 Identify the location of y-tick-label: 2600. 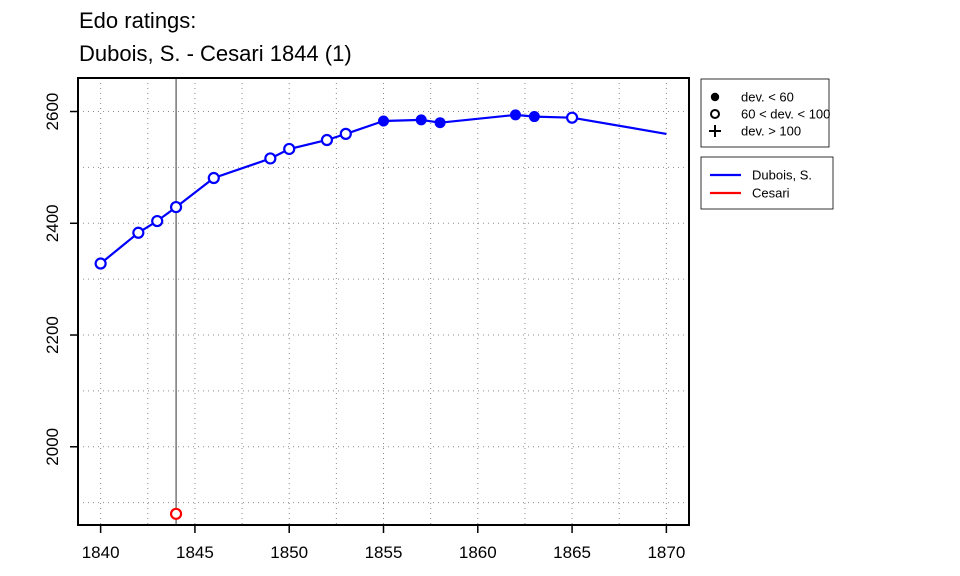
(52, 112).